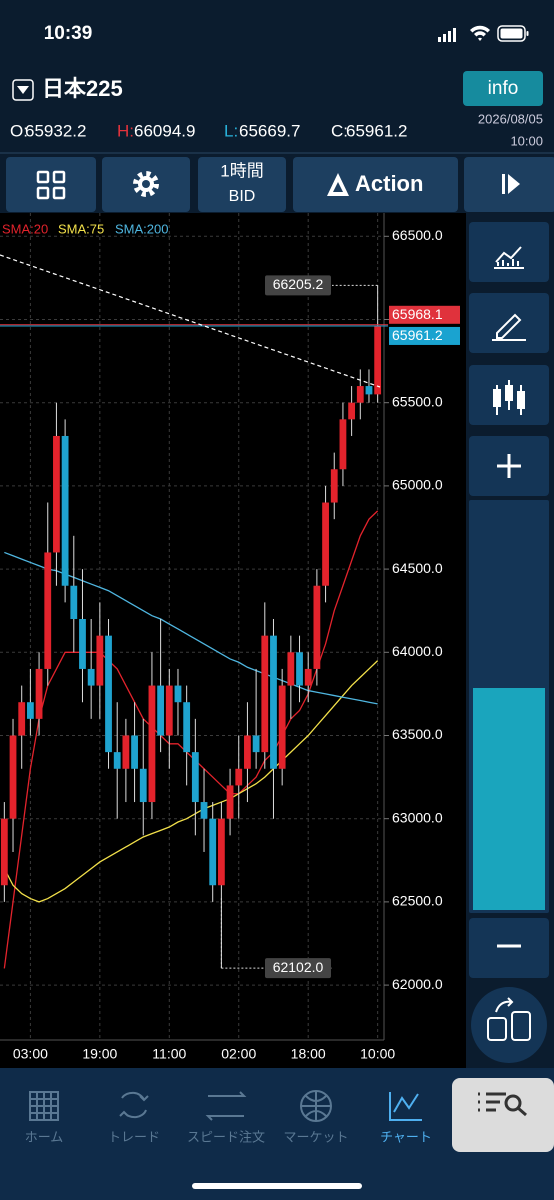  I want to click on marker-label: 62102.0, so click(298, 967).